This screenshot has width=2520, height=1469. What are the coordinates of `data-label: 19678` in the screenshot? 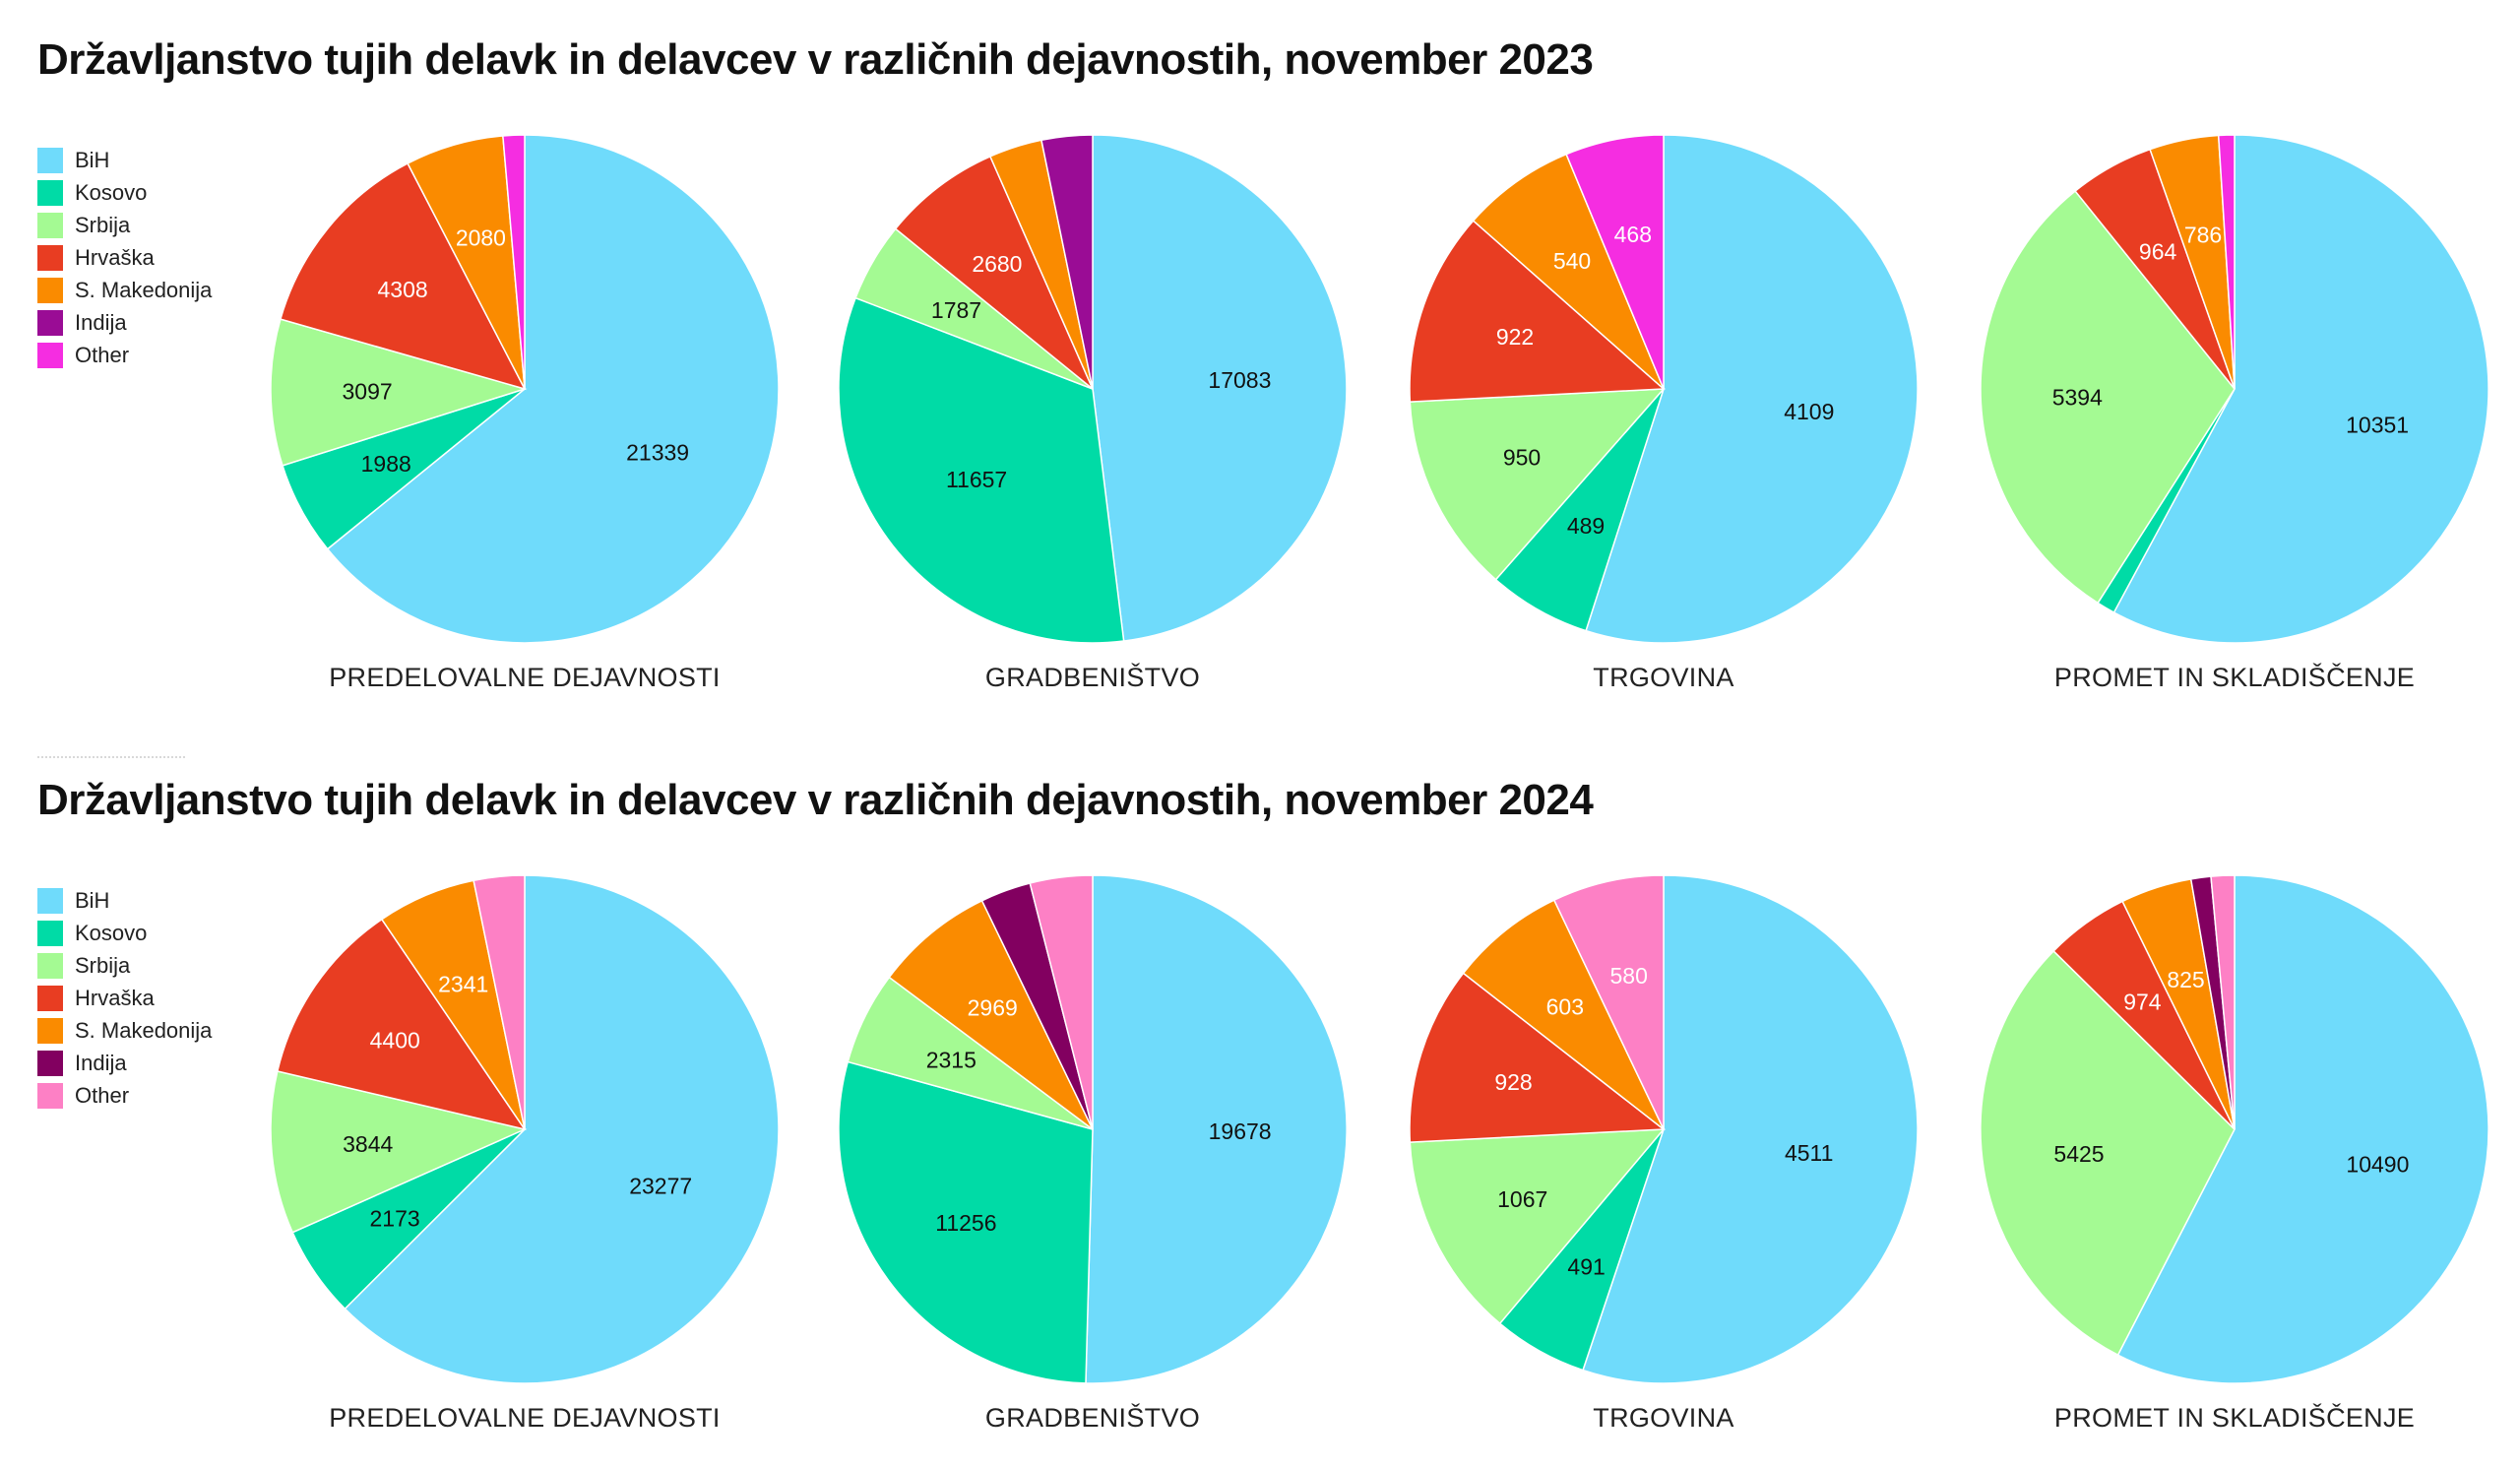 It's located at (1240, 1131).